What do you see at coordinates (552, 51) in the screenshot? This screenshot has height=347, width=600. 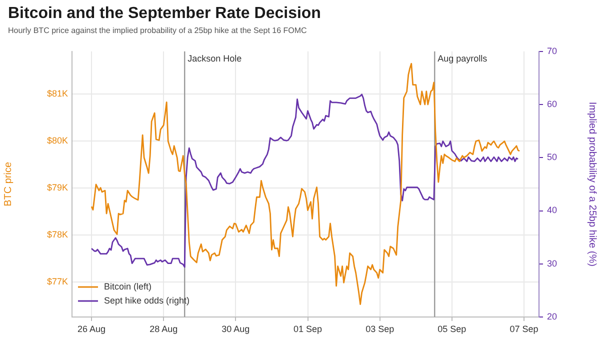 I see `y2-tick-label: 70` at bounding box center [552, 51].